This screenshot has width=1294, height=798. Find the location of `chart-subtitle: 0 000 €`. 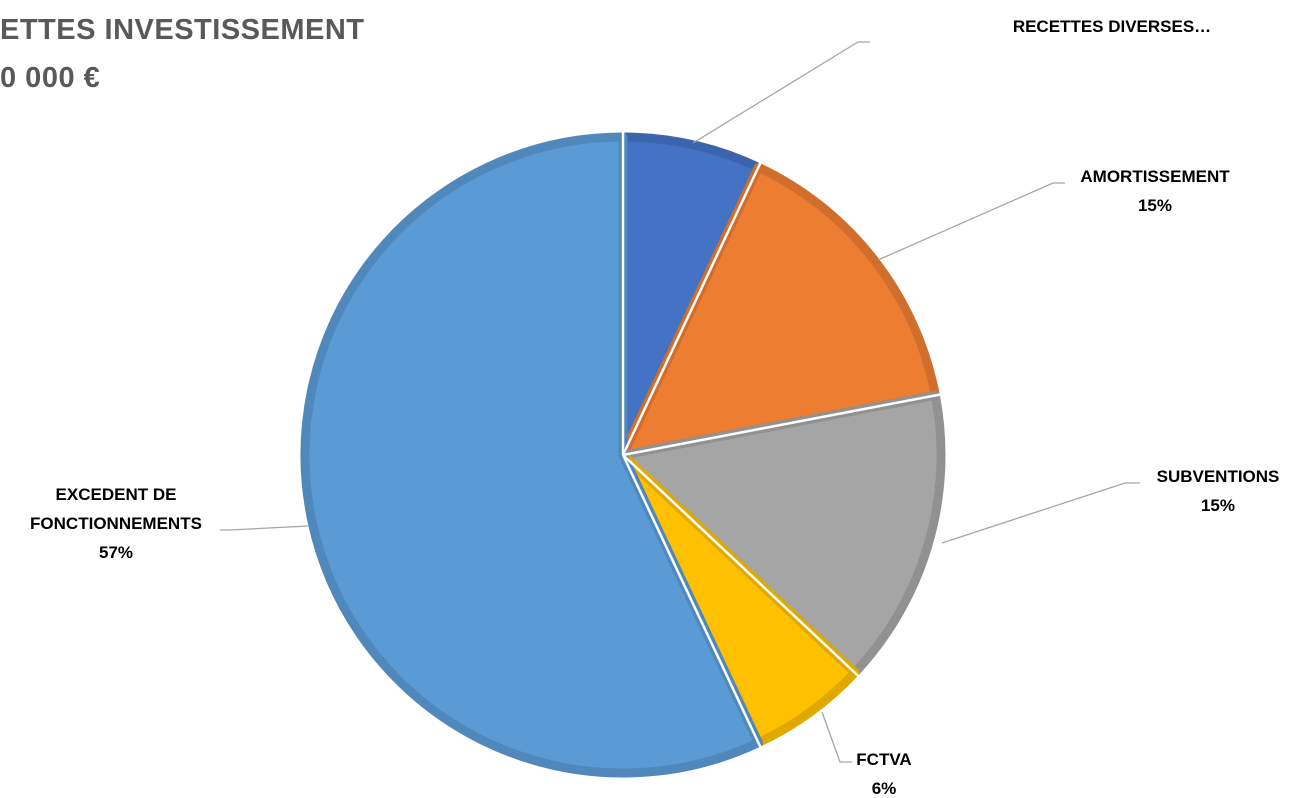

chart-subtitle: 0 000 € is located at coordinates (50, 78).